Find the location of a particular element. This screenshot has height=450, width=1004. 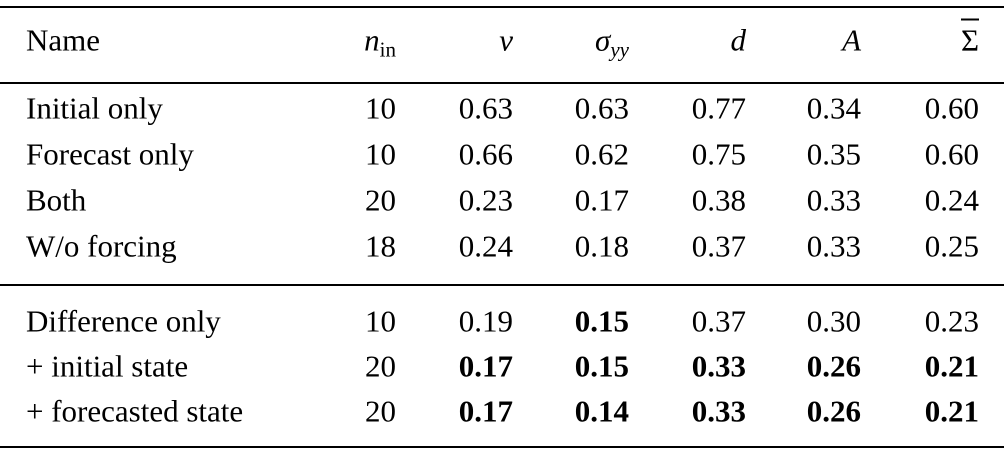

row-name: W/o forcing is located at coordinates (101, 246).